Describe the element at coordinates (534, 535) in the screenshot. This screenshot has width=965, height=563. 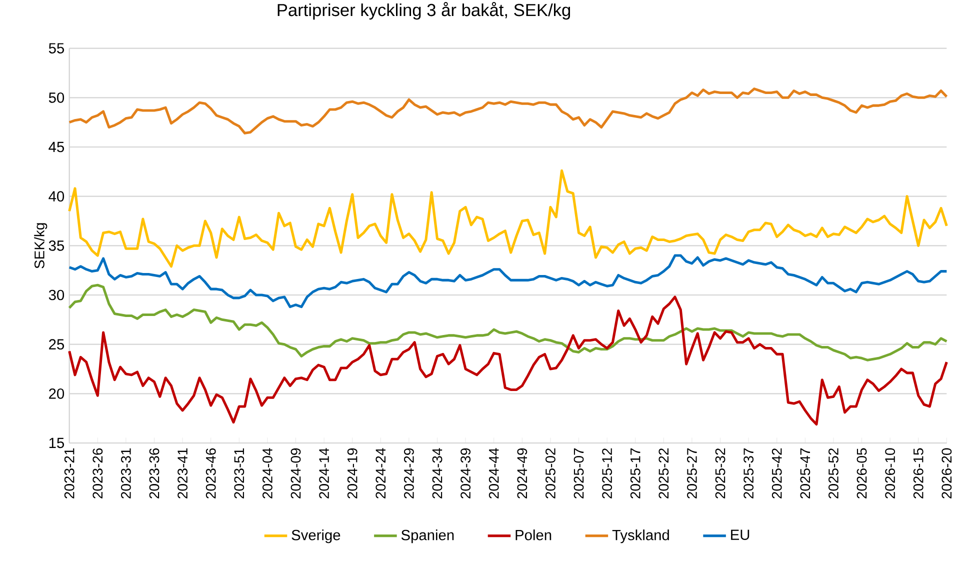
I see `legend-label: Polen` at that location.